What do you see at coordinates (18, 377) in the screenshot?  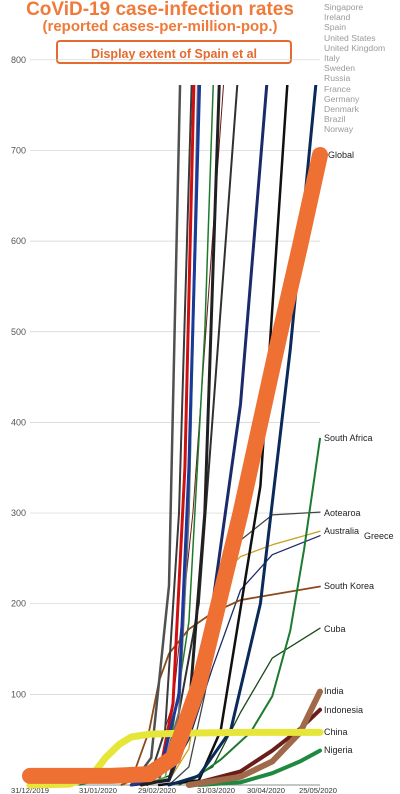 I see `y-axis-labels: 100 200 300 400 500 600 700 800` at bounding box center [18, 377].